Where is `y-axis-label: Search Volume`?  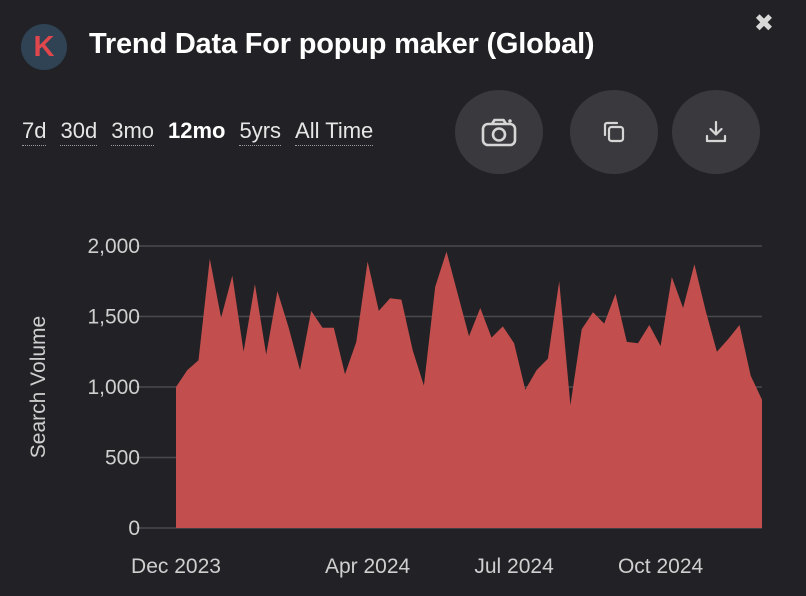 y-axis-label: Search Volume is located at coordinates (38, 387).